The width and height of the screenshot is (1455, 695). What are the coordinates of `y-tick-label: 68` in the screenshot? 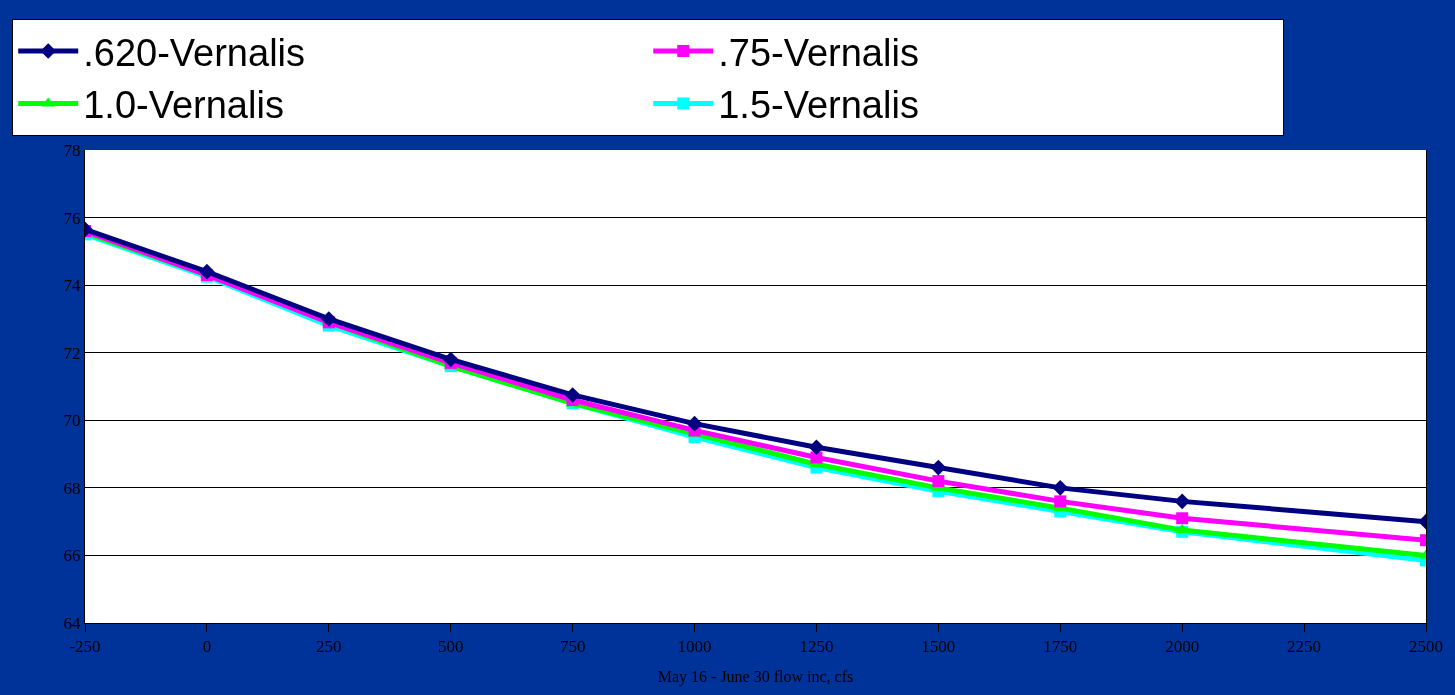 It's located at (72, 488).